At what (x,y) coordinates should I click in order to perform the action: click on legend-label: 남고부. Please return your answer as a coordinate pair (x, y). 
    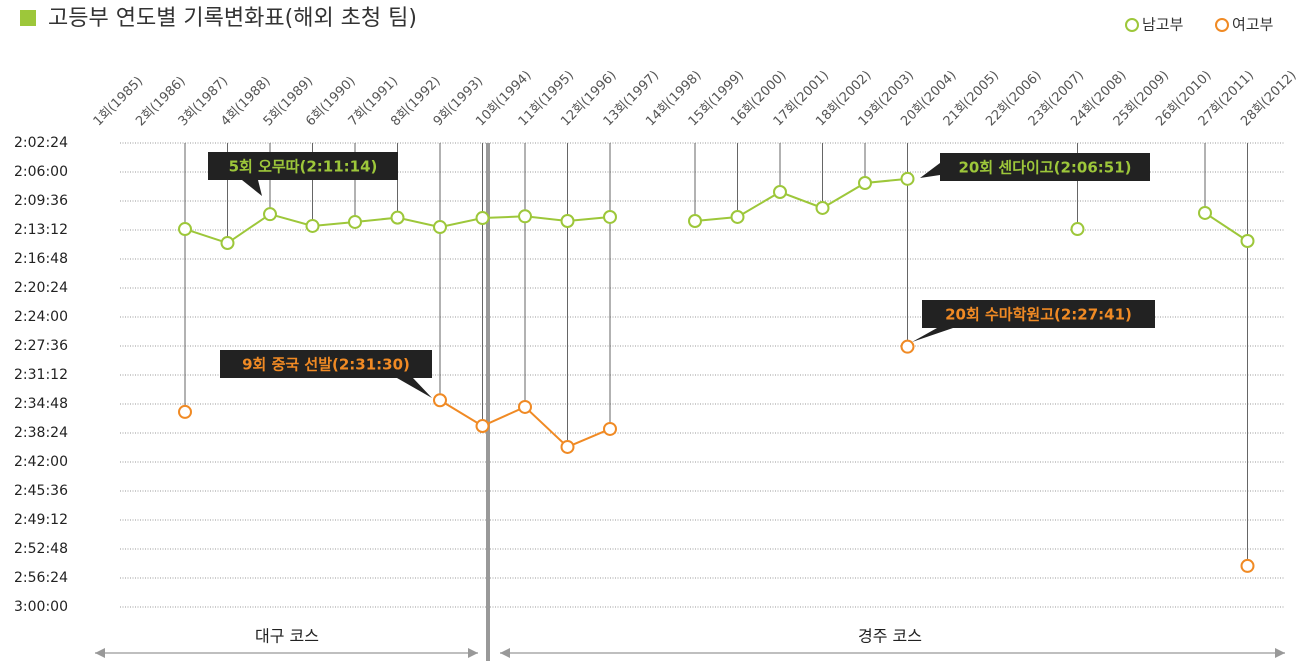
    Looking at the image, I should click on (1163, 25).